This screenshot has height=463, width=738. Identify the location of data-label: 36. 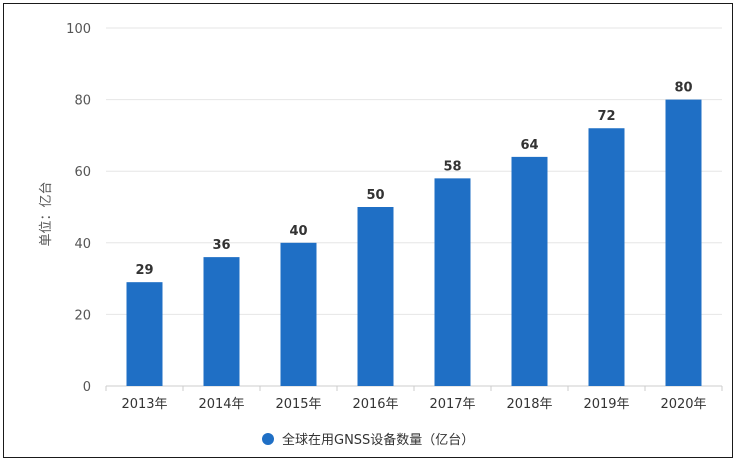
(221, 245).